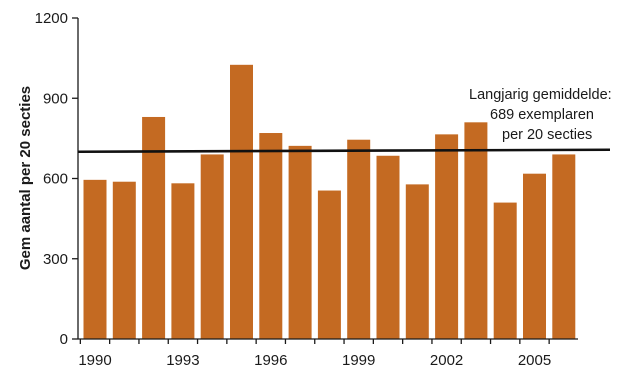 The height and width of the screenshot is (378, 622). What do you see at coordinates (505, 270) in the screenshot?
I see `bar-2004` at bounding box center [505, 270].